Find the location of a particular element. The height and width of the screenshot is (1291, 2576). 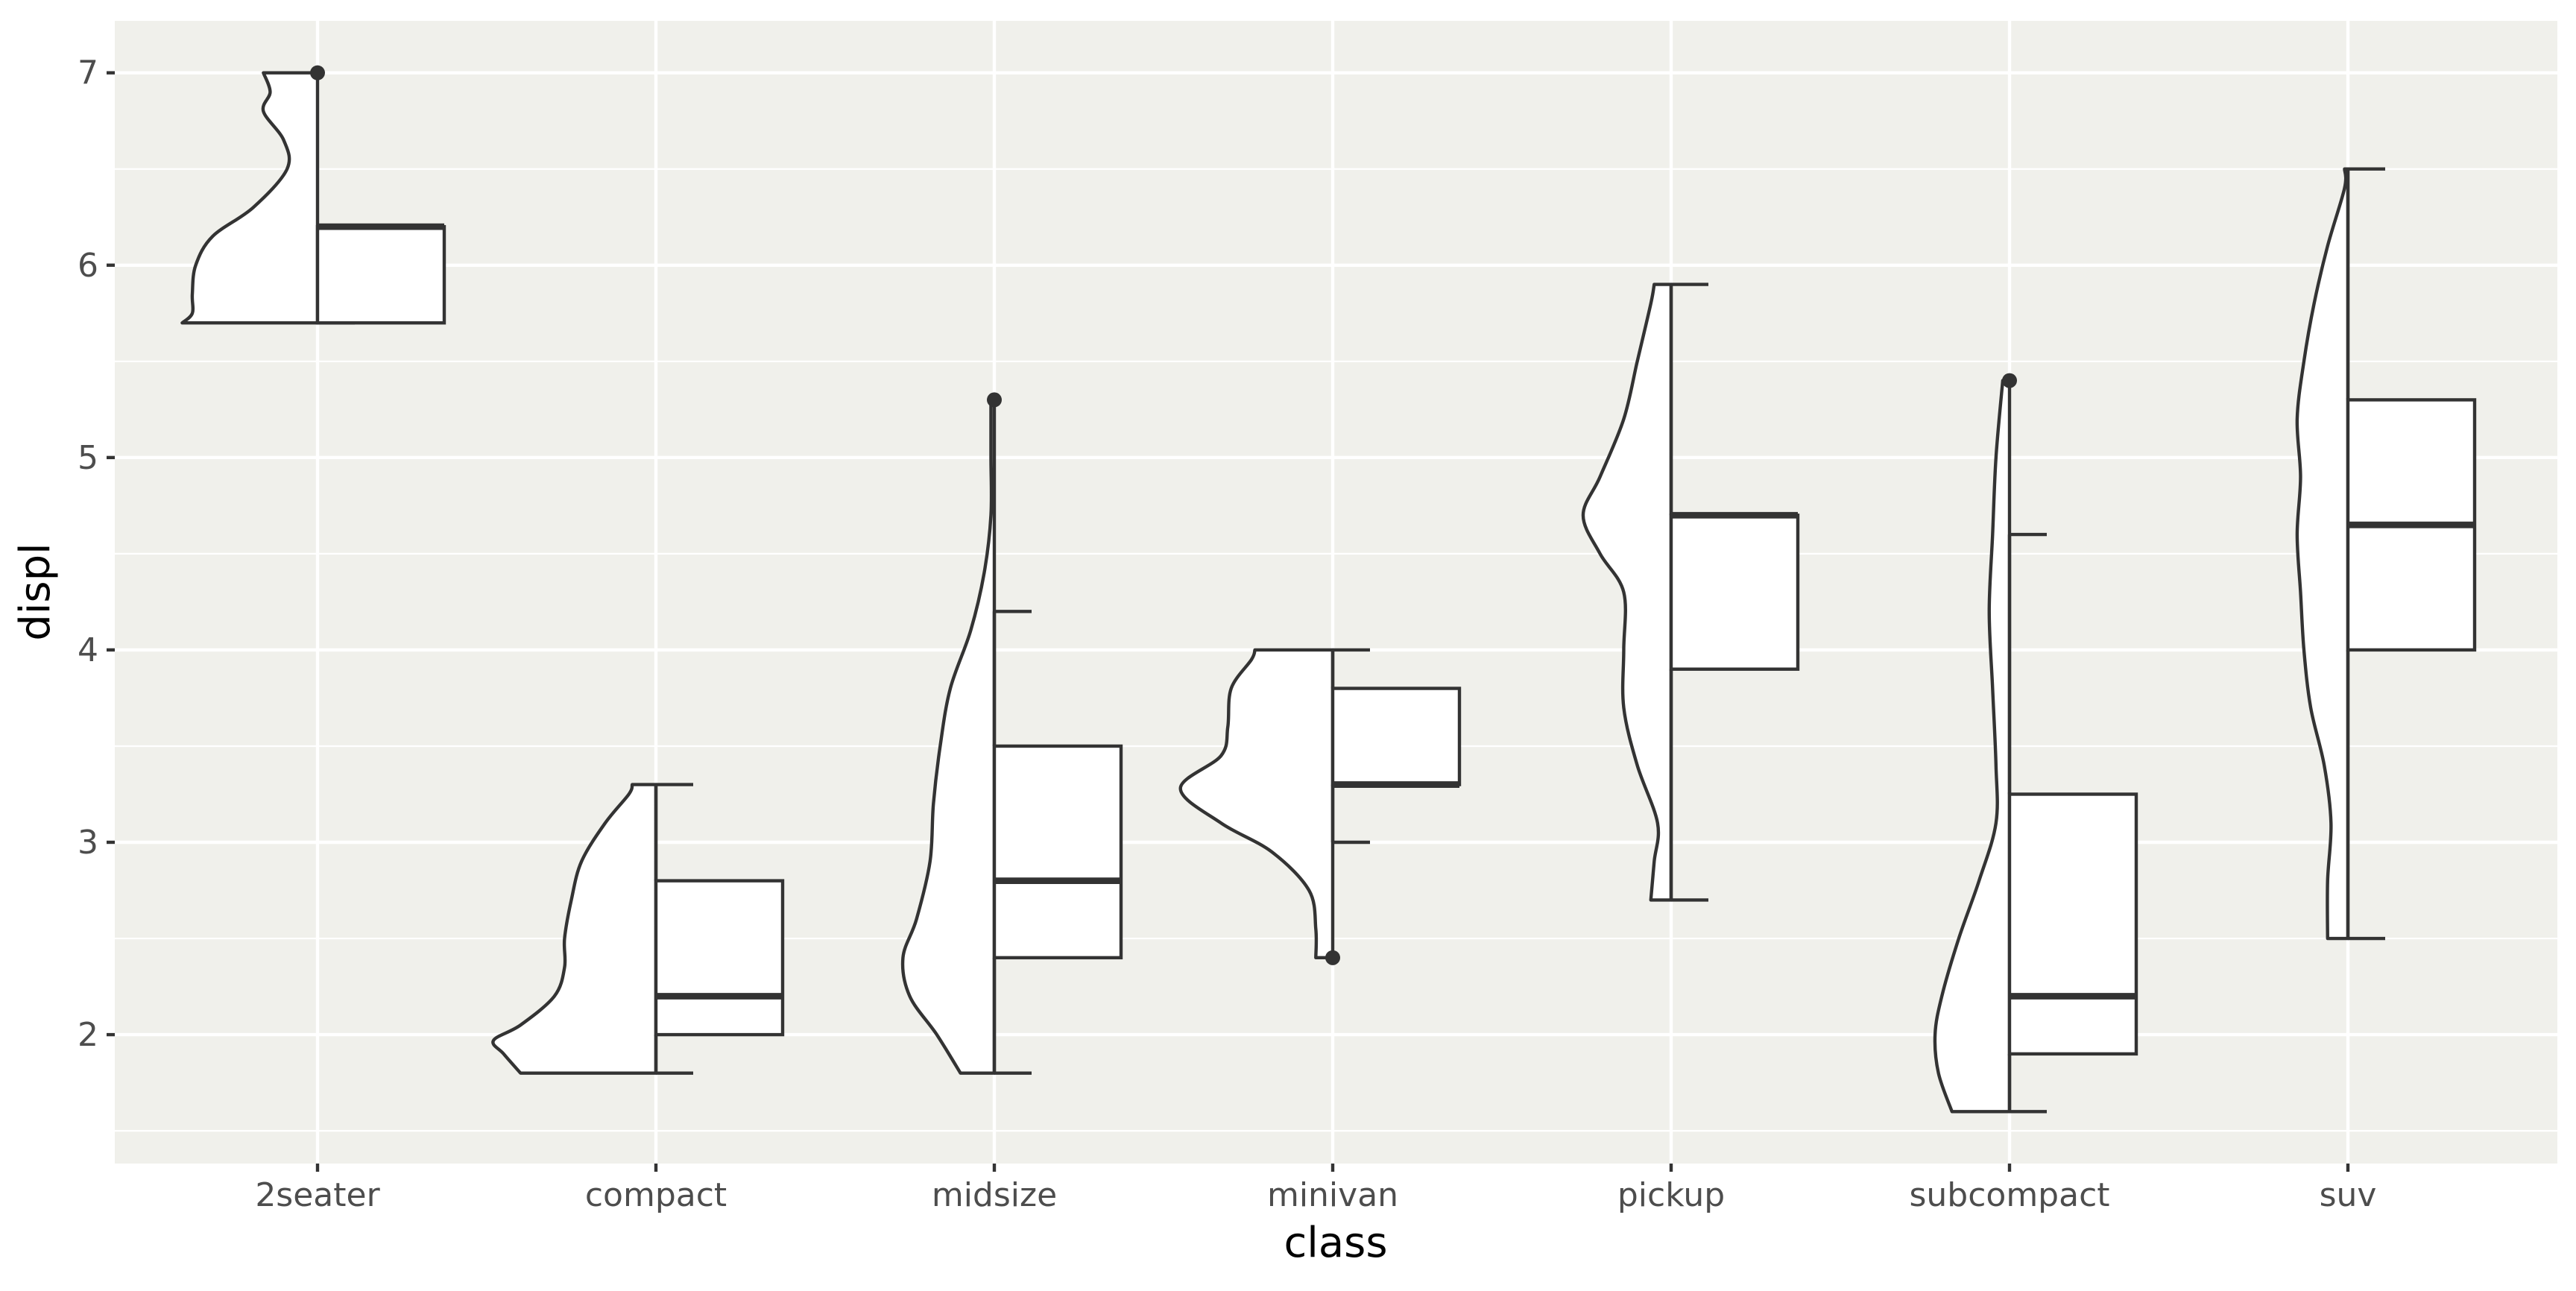

x-tick-label: pickup is located at coordinates (1671, 1195).